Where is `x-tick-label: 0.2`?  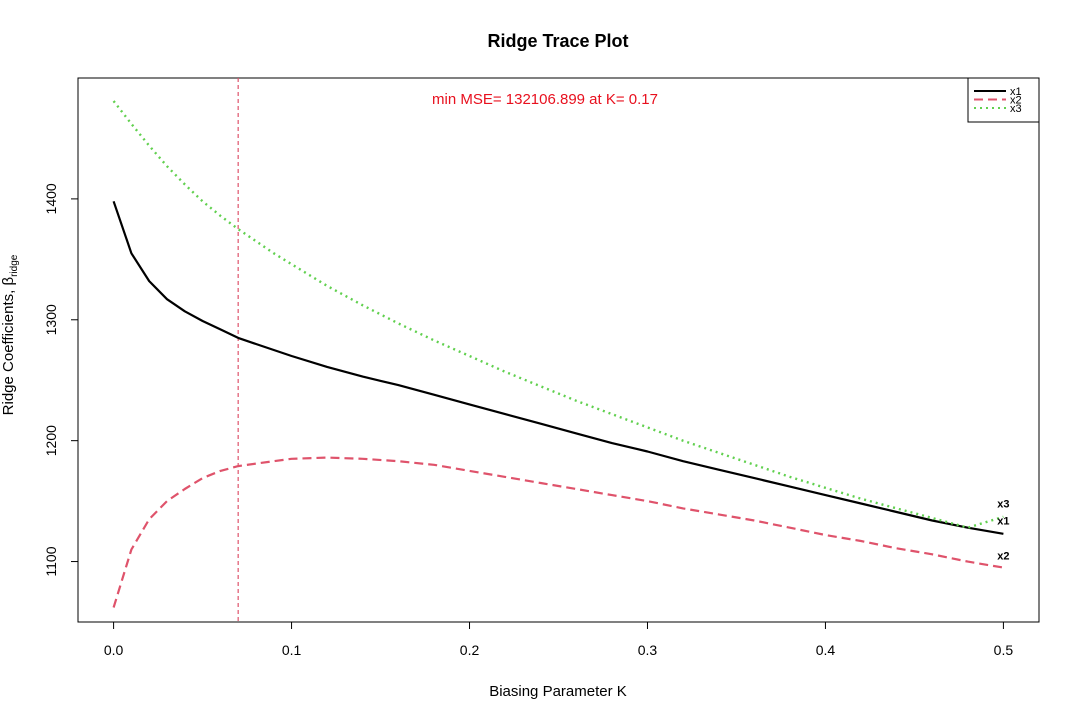 x-tick-label: 0.2 is located at coordinates (470, 650).